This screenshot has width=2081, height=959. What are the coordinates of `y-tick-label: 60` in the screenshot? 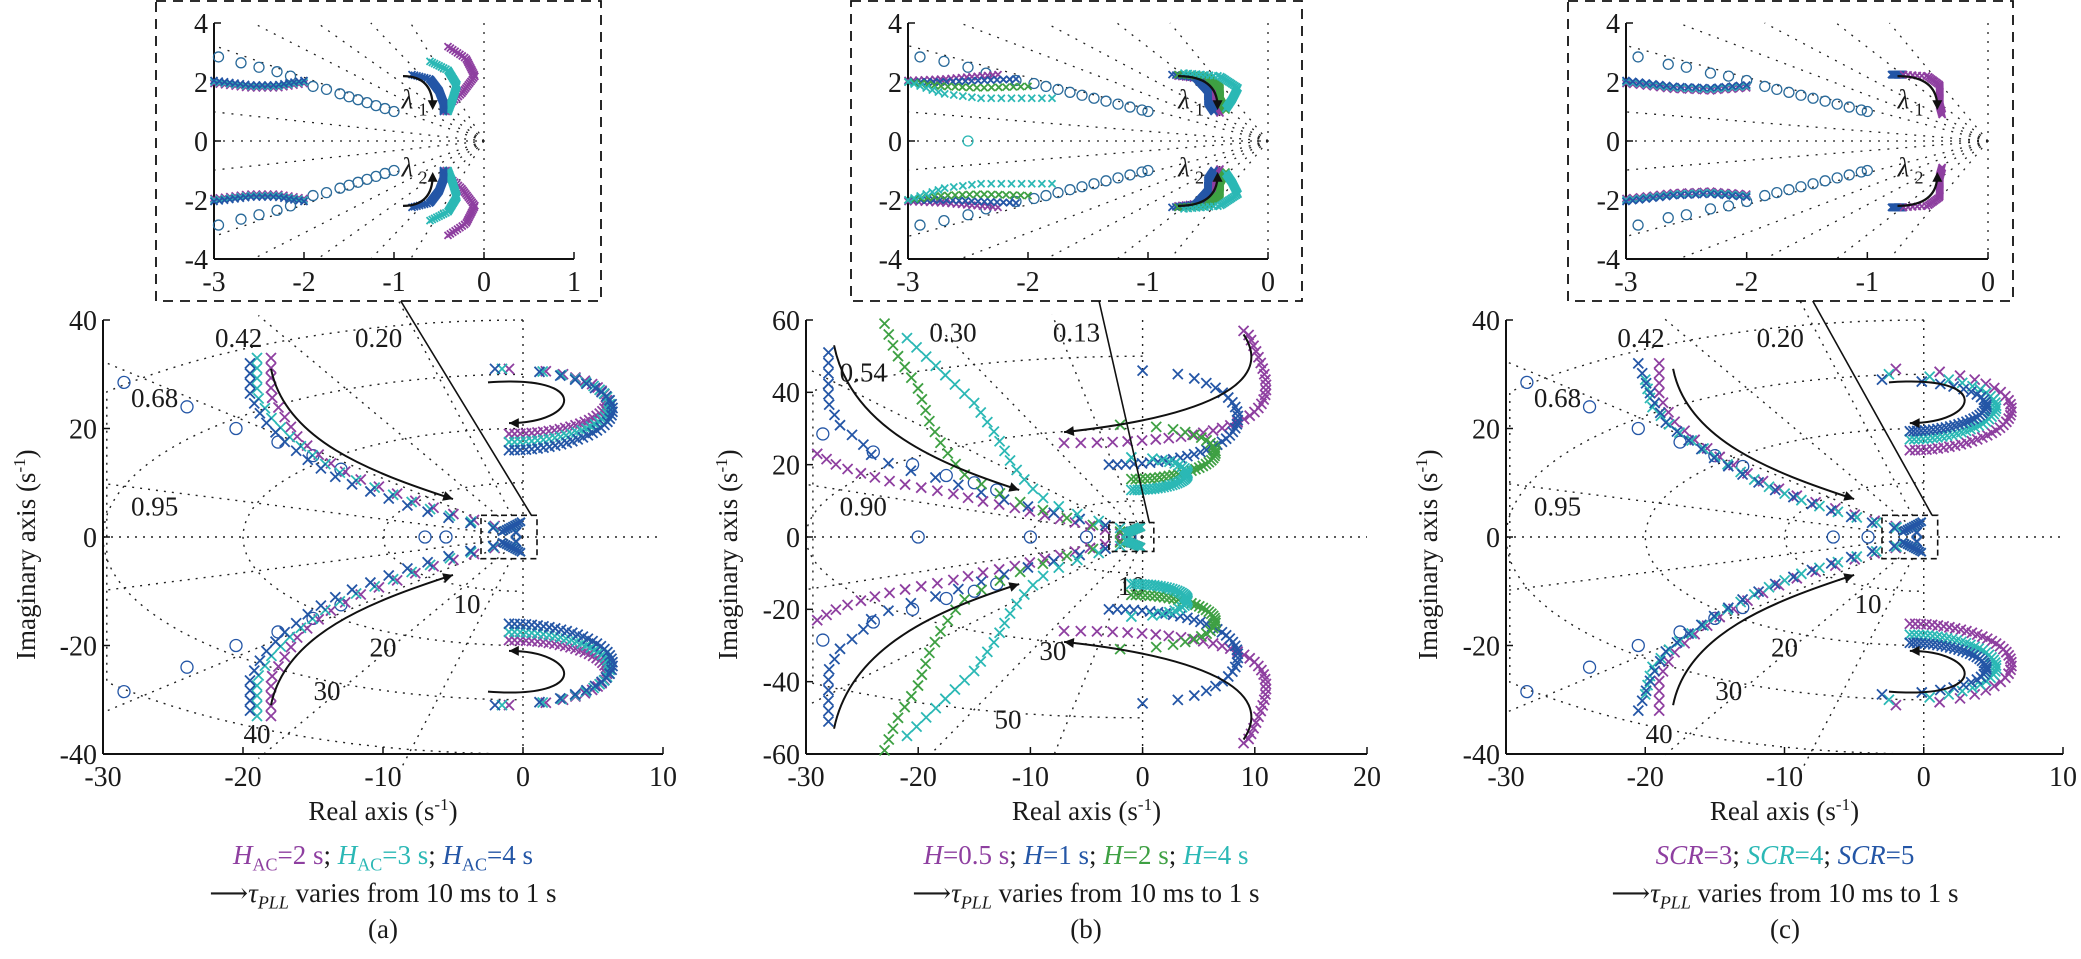 It's located at (786, 321).